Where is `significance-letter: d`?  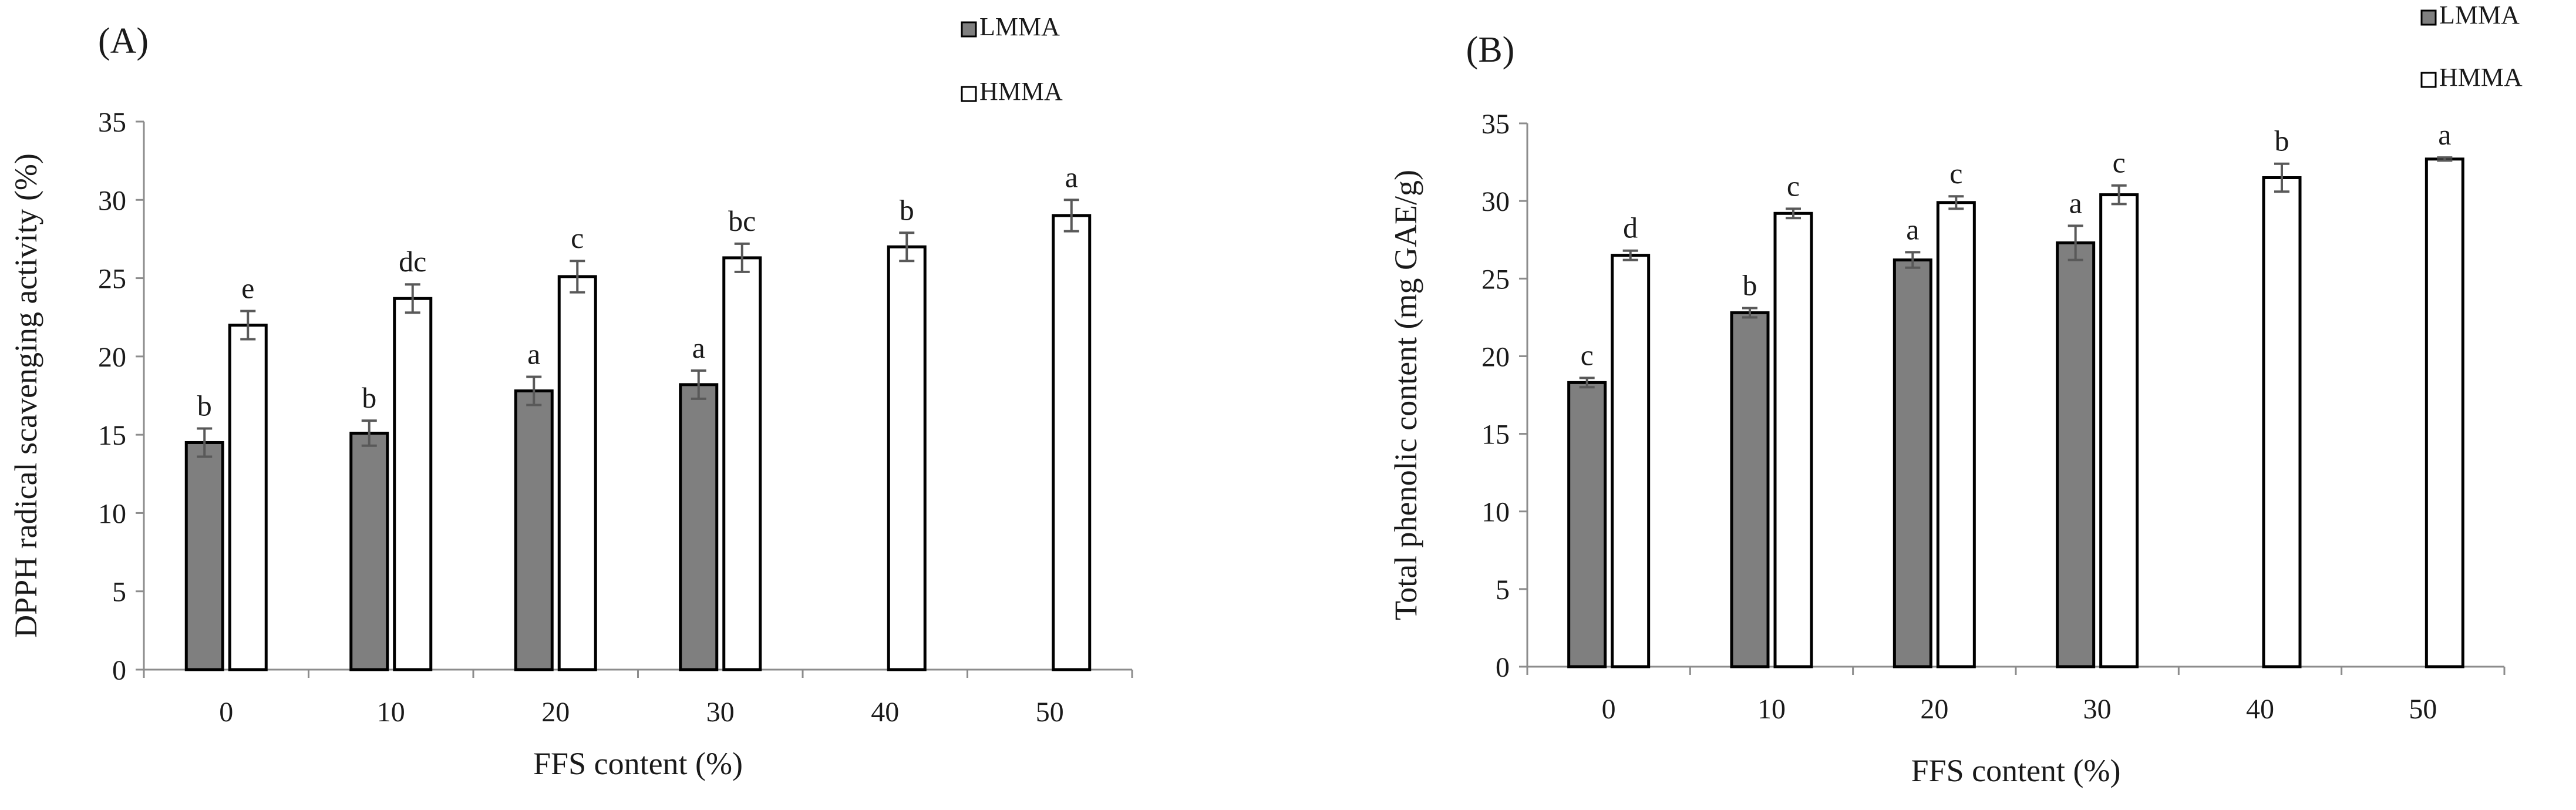
significance-letter: d is located at coordinates (1630, 227).